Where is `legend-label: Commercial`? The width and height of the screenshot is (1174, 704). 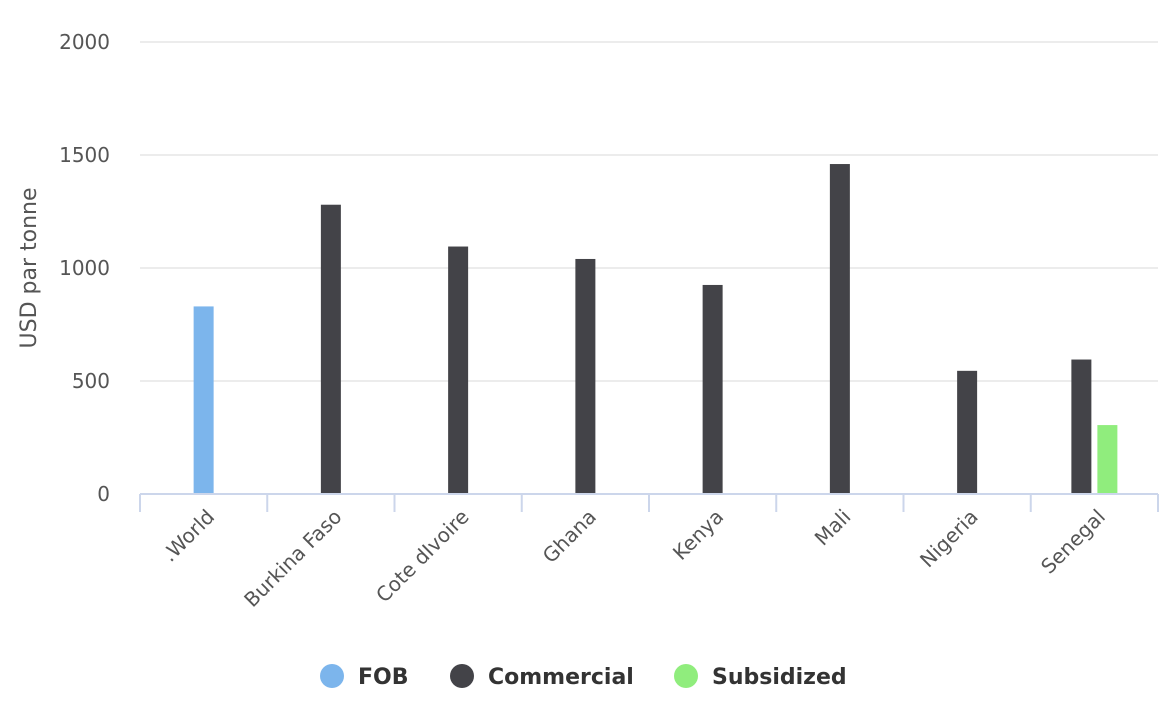
legend-label: Commercial is located at coordinates (561, 677).